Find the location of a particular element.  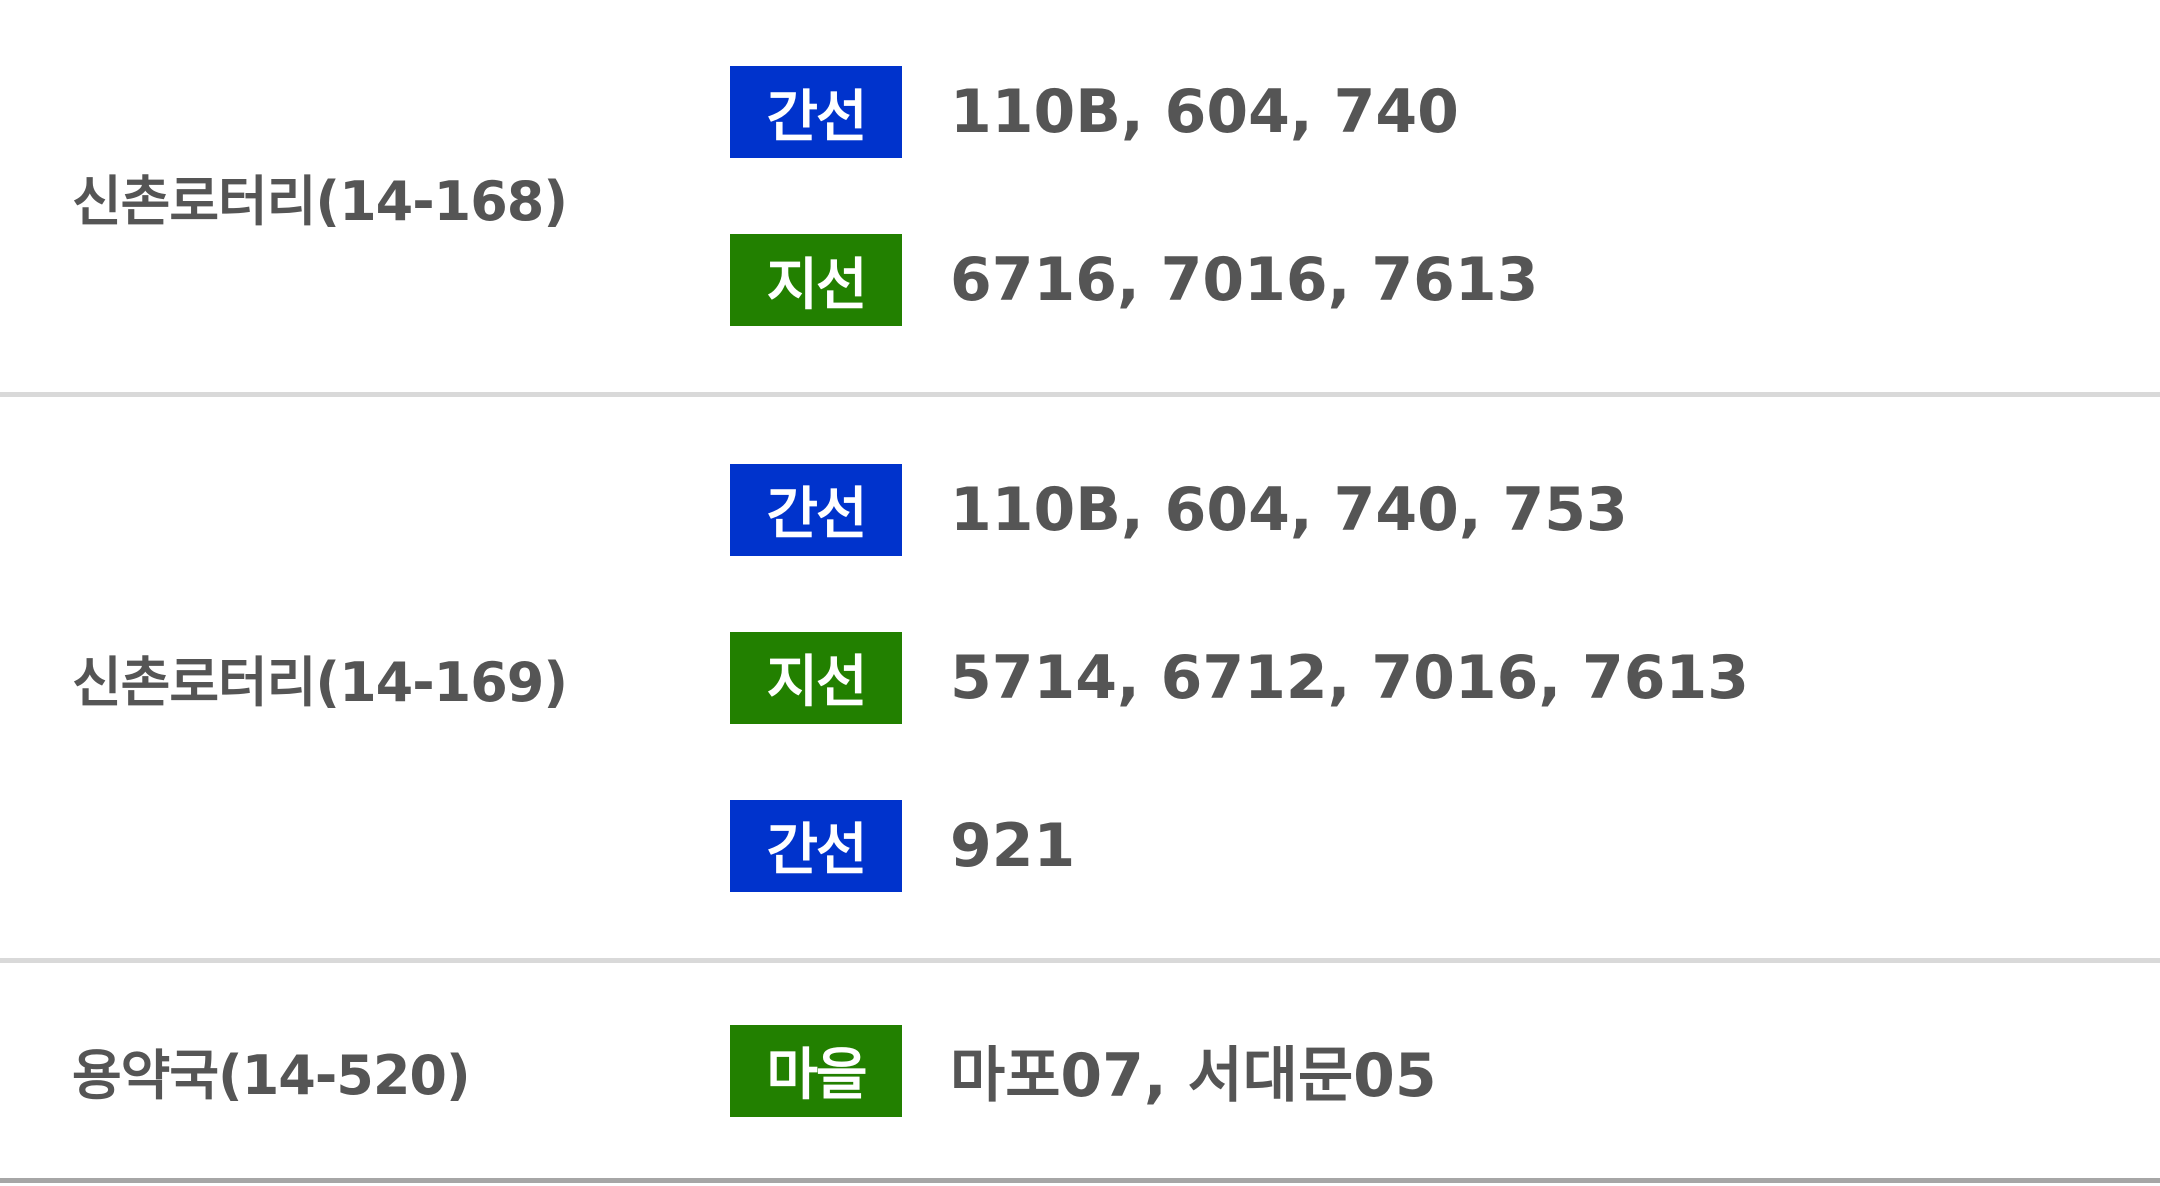

route-numbers: 6716, 7016, 7613 is located at coordinates (1244, 280).